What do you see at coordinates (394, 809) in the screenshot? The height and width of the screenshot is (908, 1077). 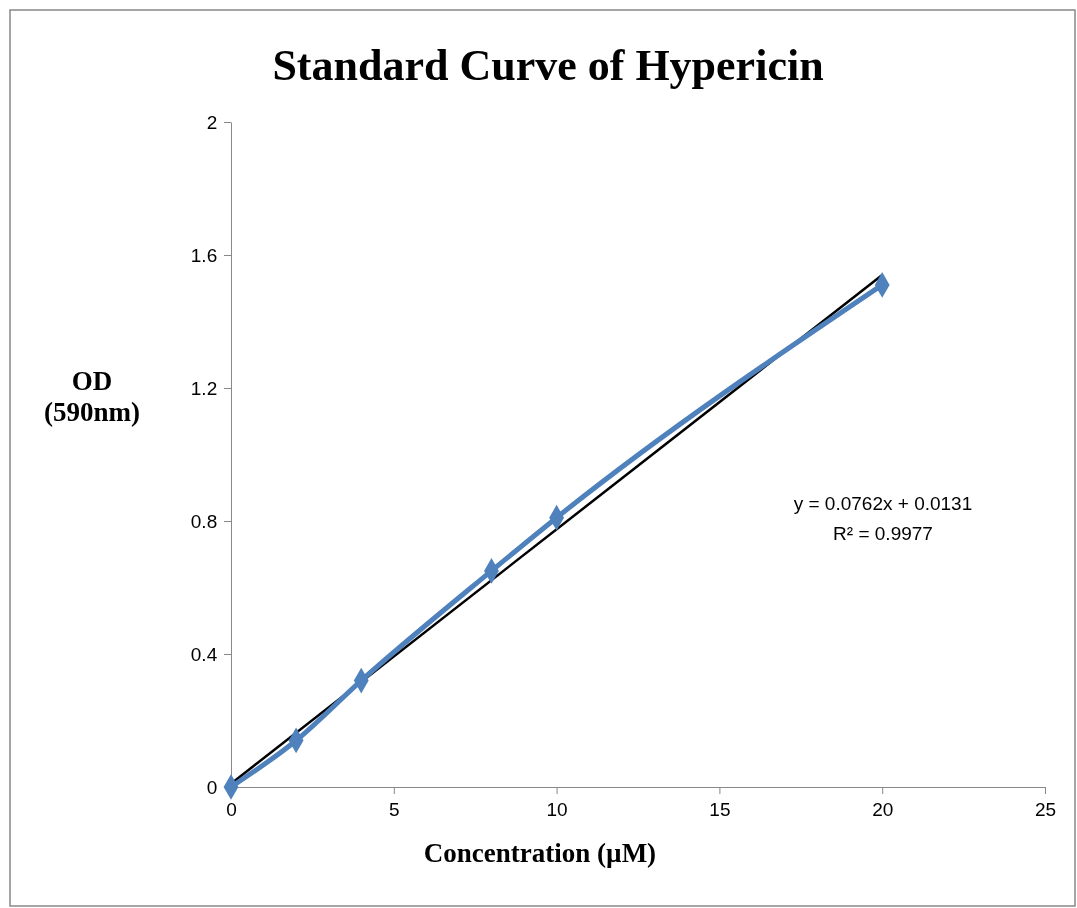 I see `x-tick-label: 5` at bounding box center [394, 809].